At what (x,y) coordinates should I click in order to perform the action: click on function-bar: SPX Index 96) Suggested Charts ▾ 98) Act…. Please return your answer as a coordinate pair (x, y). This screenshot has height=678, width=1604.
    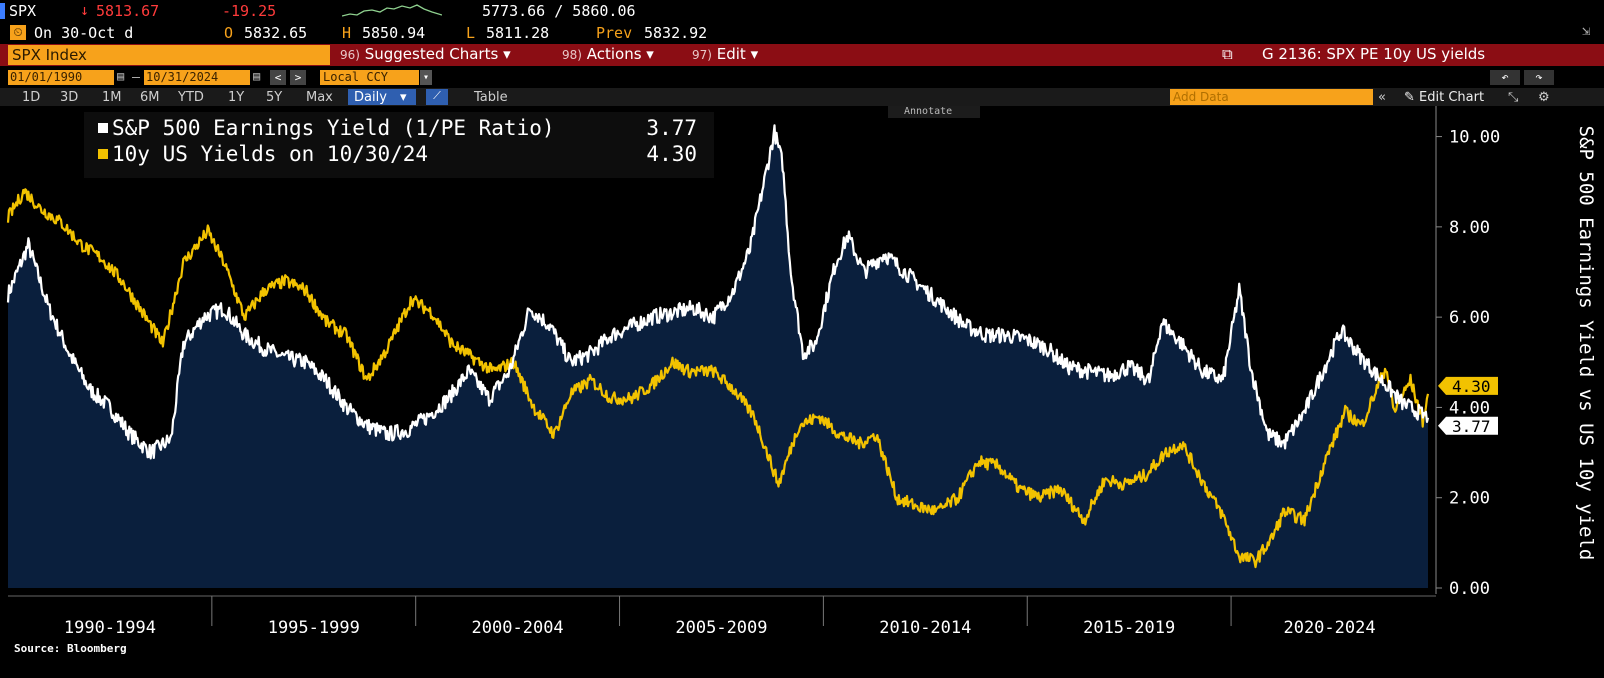
    Looking at the image, I should click on (802, 55).